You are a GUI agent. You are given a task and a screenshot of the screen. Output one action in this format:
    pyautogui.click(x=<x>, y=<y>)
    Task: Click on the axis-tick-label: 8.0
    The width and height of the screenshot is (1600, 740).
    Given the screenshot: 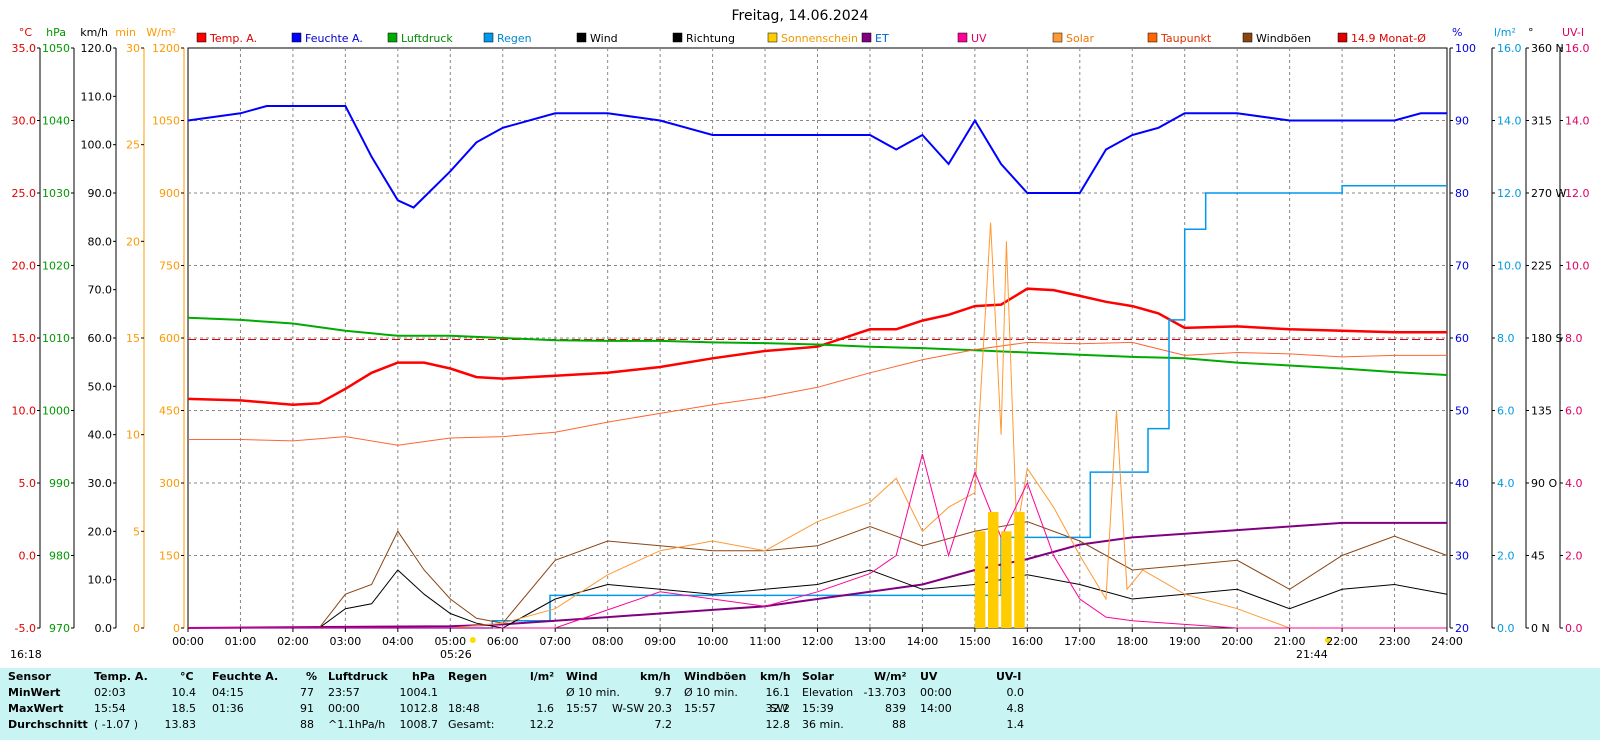 What is the action you would take?
    pyautogui.click(x=1506, y=338)
    